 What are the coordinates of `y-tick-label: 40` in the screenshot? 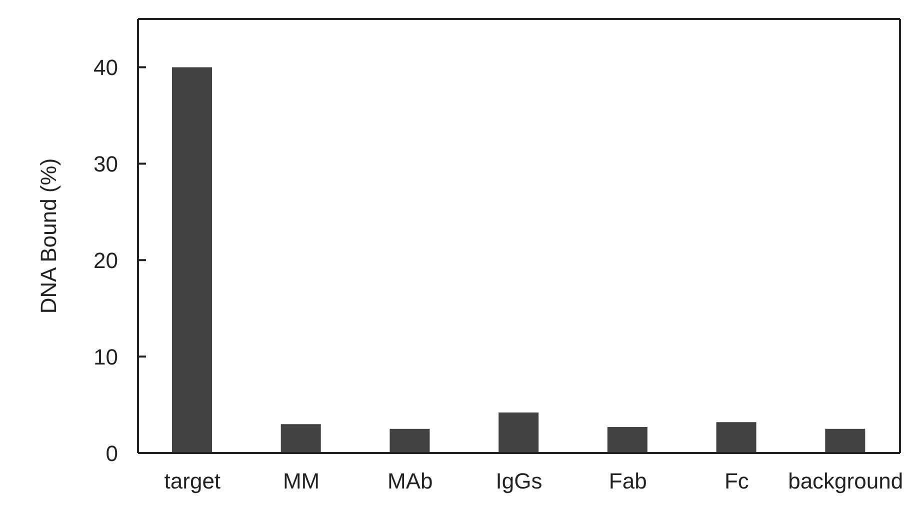 It's located at (106, 67).